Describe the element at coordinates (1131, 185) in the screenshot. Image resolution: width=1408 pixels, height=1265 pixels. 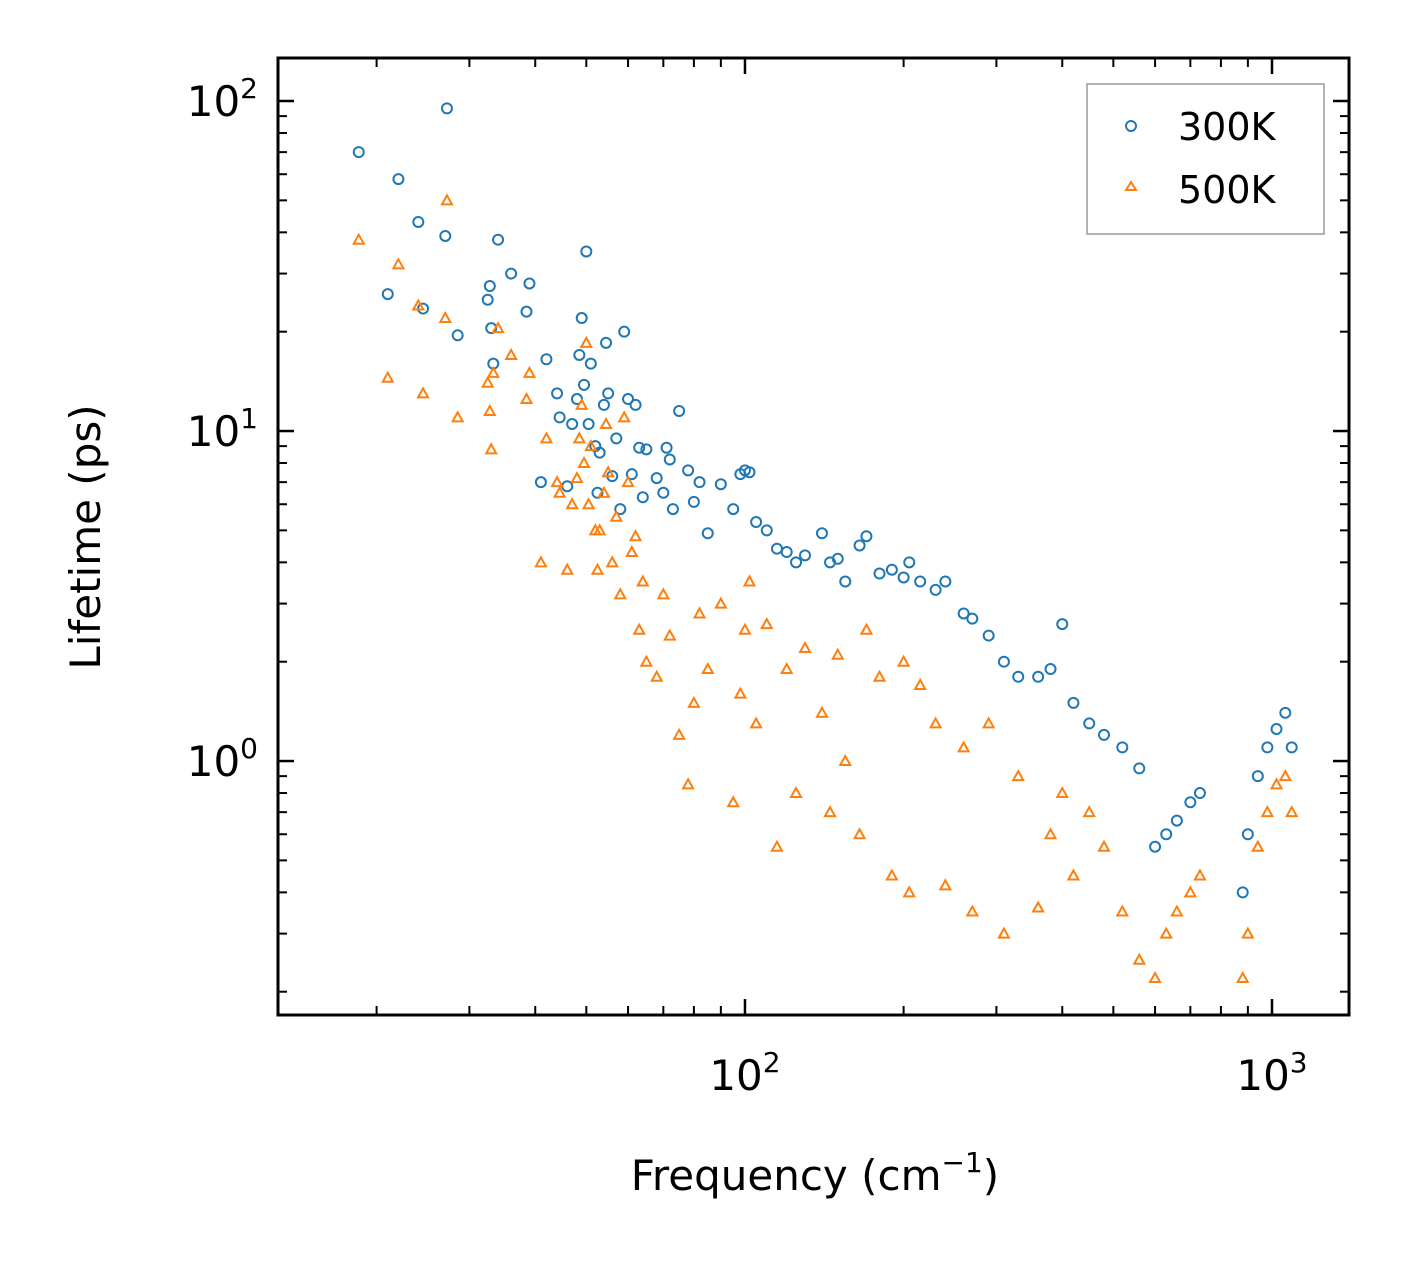
I see `legend-marker-500k` at that location.